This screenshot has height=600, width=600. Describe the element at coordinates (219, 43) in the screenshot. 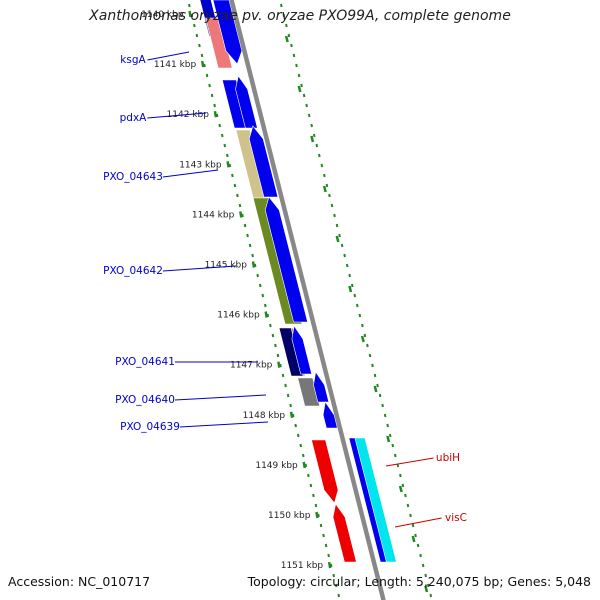

I see `gene-ksgA` at that location.